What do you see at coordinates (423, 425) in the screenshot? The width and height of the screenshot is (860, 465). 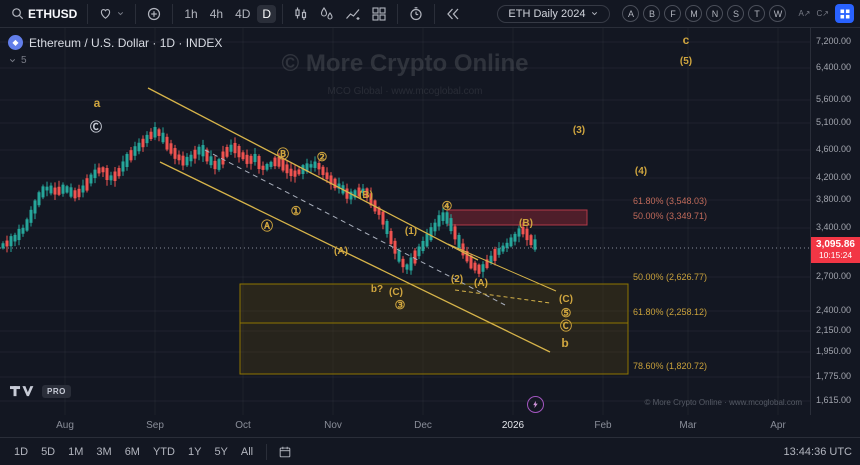 I see `time-axis-label: Dec` at bounding box center [423, 425].